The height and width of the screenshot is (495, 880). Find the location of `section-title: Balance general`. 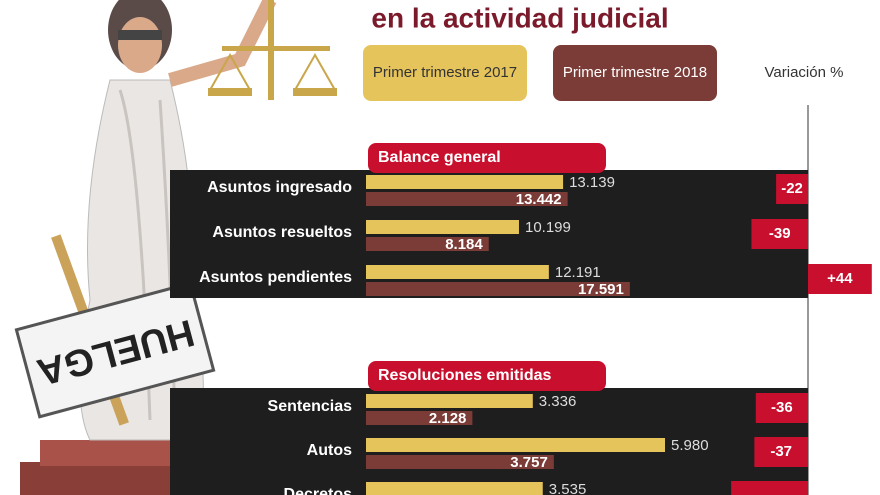

section-title: Balance general is located at coordinates (439, 157).